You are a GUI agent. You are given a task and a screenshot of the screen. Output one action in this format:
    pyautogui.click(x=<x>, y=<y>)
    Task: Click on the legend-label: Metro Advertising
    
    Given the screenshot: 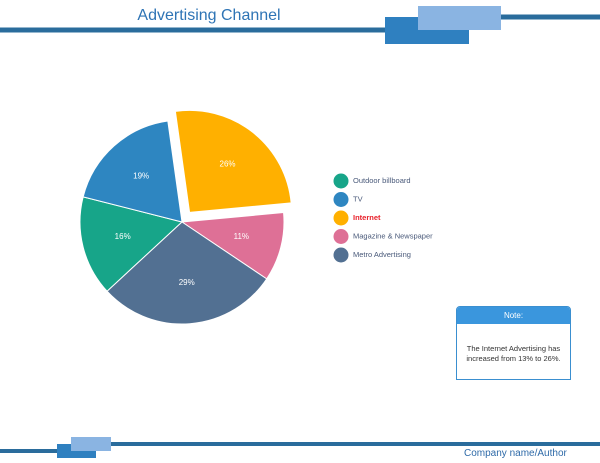 What is the action you would take?
    pyautogui.click(x=382, y=254)
    